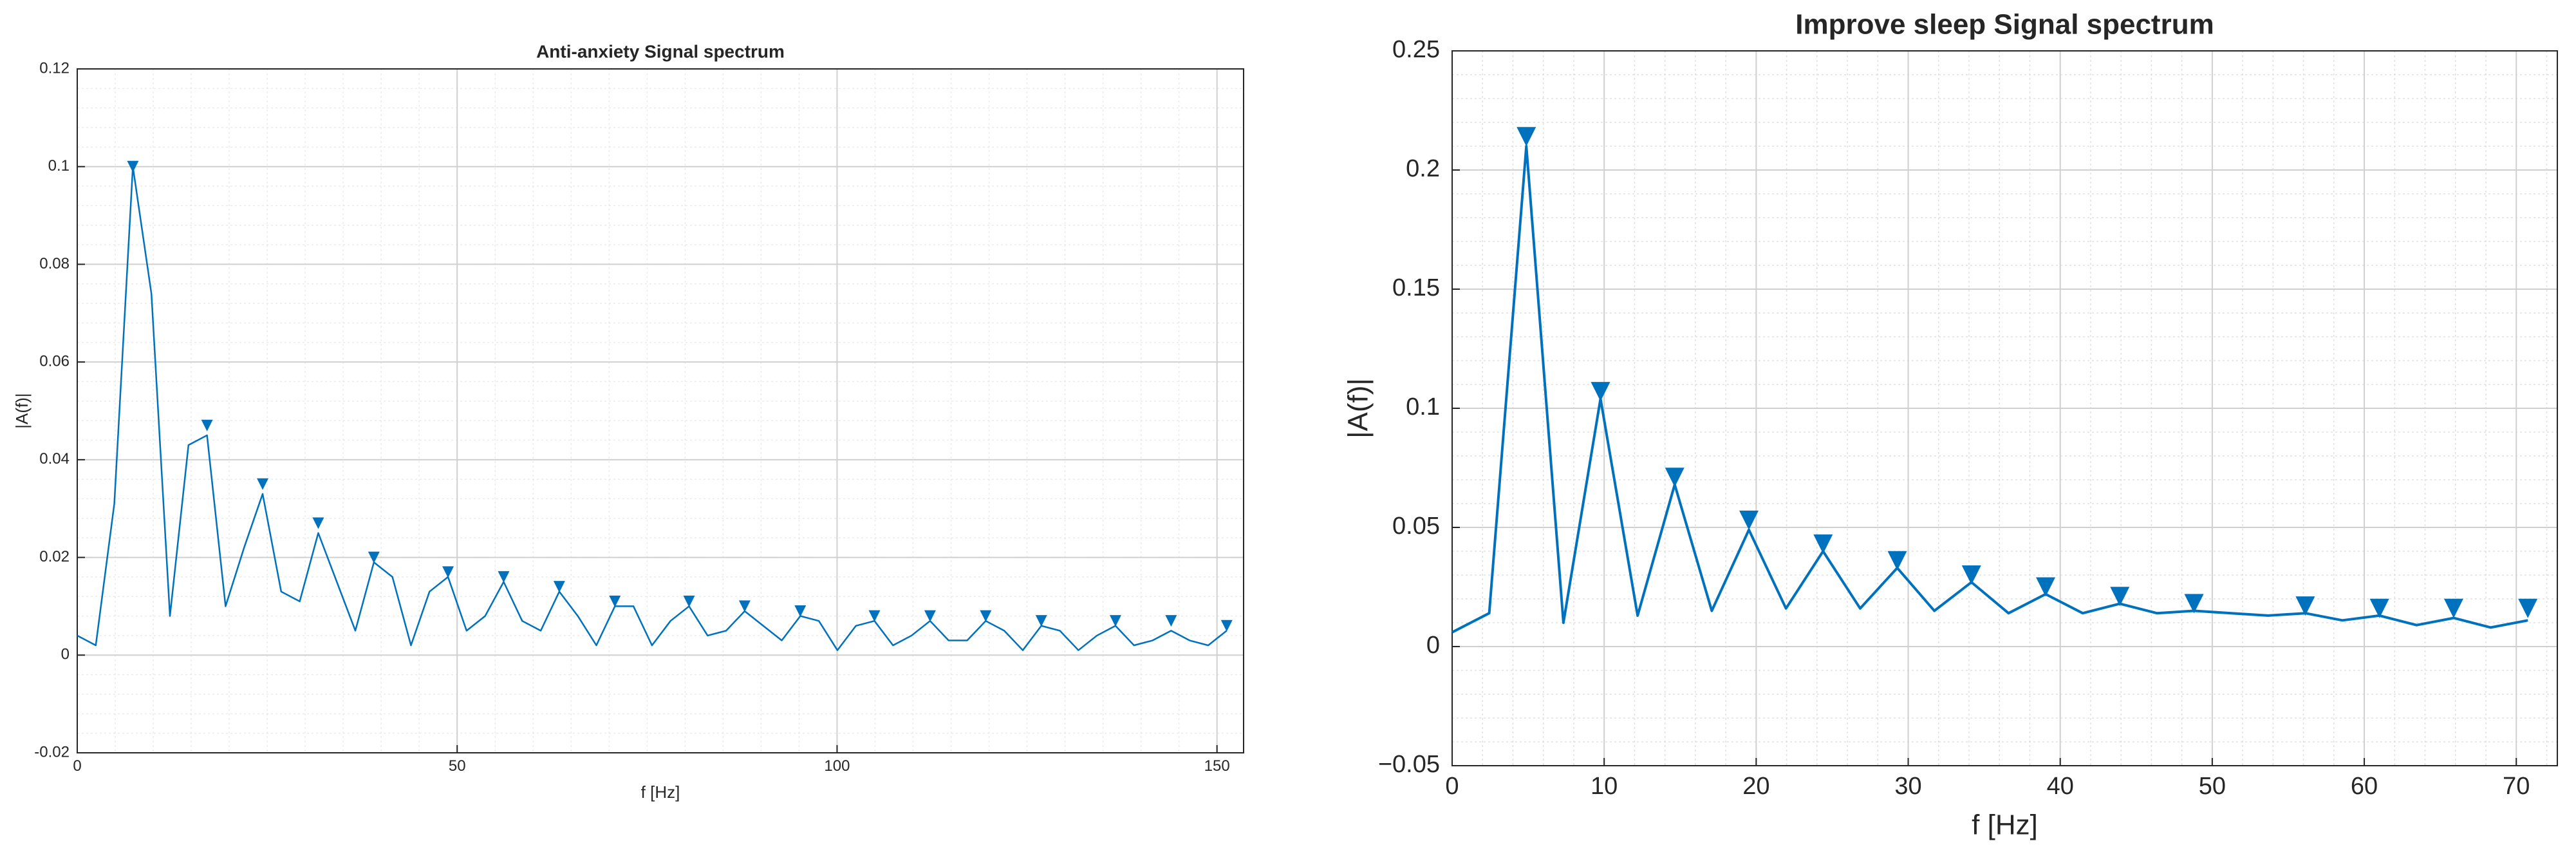 The image size is (2576, 861). What do you see at coordinates (1423, 168) in the screenshot?
I see `y-tick-label: 0.2` at bounding box center [1423, 168].